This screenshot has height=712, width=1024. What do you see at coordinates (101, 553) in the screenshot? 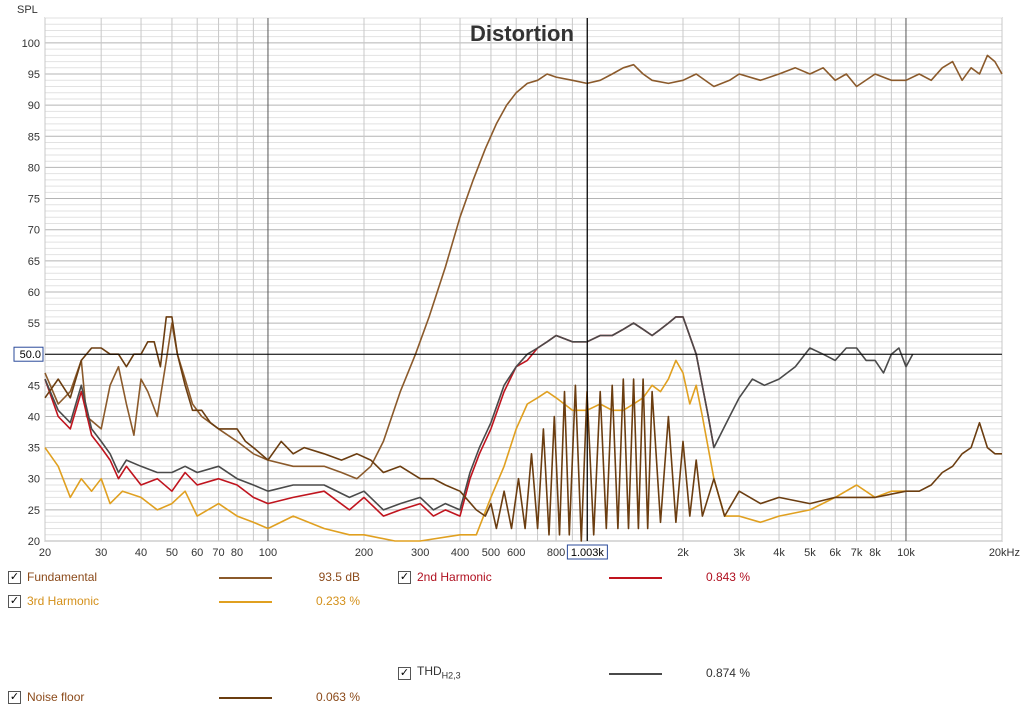
I see `x-tick-label: 30` at bounding box center [101, 553].